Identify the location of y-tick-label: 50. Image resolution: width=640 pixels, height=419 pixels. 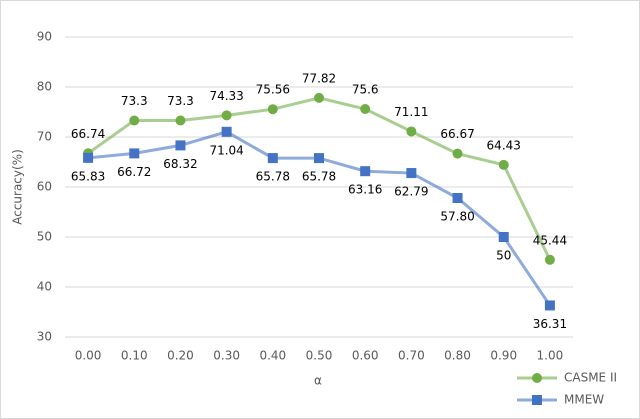
(44, 237).